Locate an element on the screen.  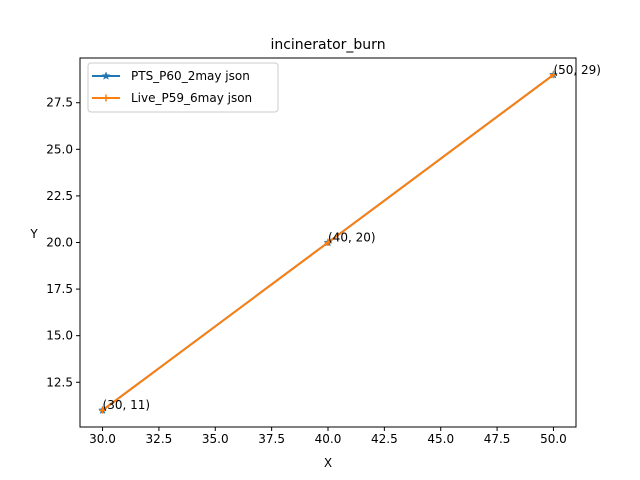
x-axis-ticks: 30.0 32.5 35.0 37.5 40.0 42.5 45.0 47.5 50.0 is located at coordinates (328, 436).